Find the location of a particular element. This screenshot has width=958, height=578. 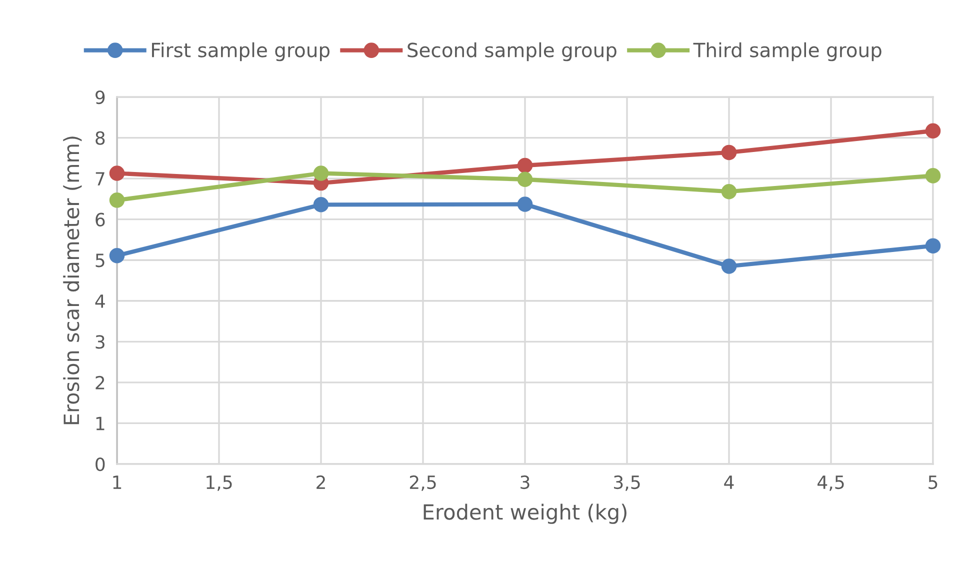

x-axis-title: Erodent weight (kg) is located at coordinates (525, 514).